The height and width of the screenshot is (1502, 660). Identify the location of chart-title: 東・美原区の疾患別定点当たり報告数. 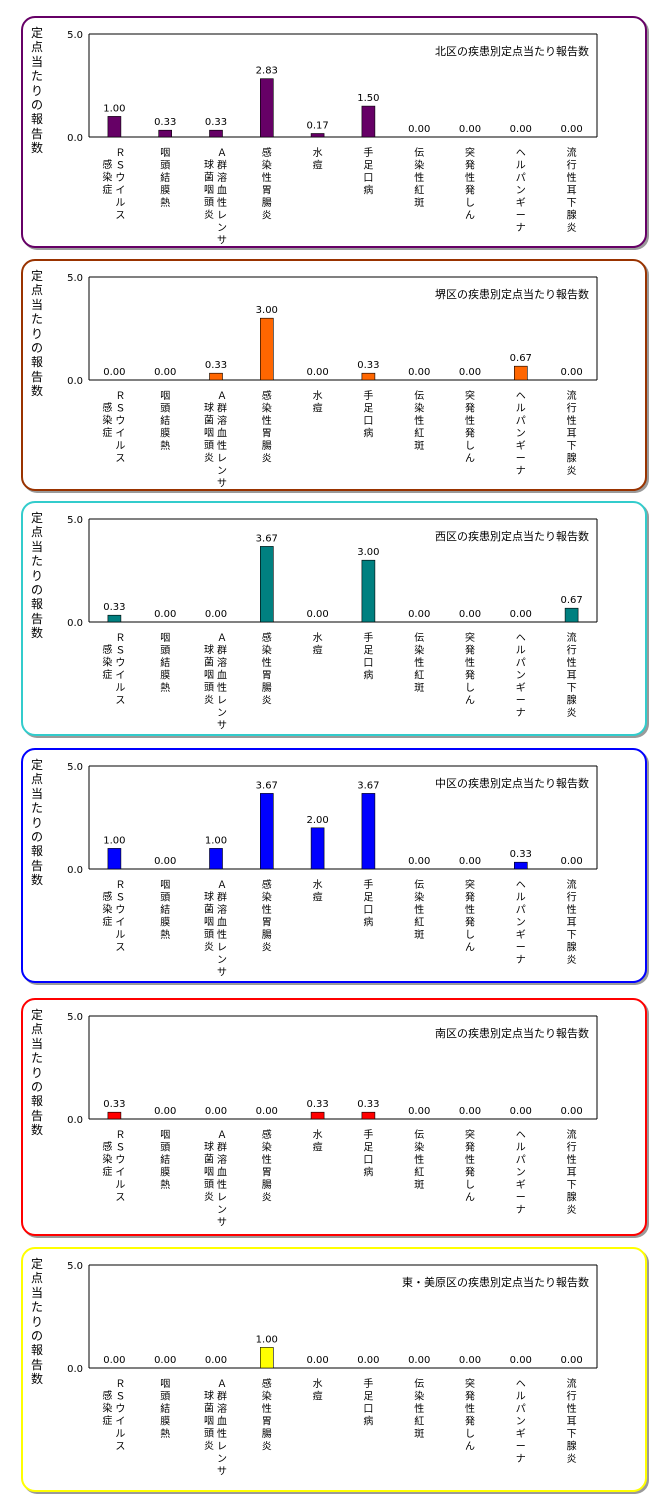
(495, 1282).